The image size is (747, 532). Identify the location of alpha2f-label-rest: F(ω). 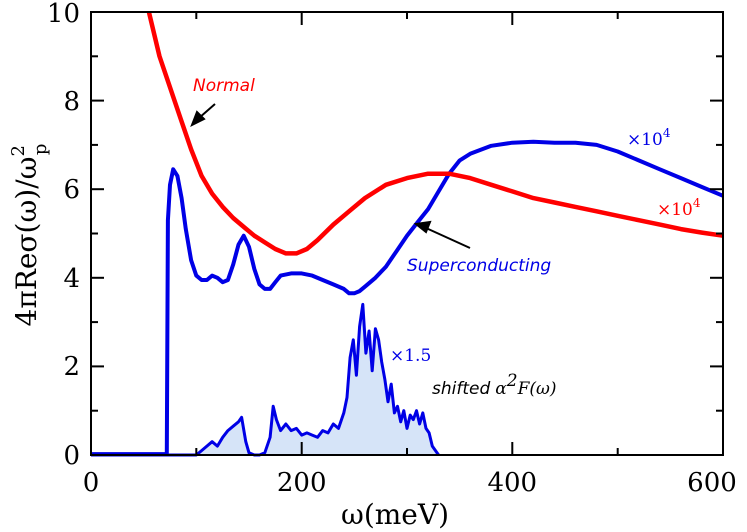
(537, 389).